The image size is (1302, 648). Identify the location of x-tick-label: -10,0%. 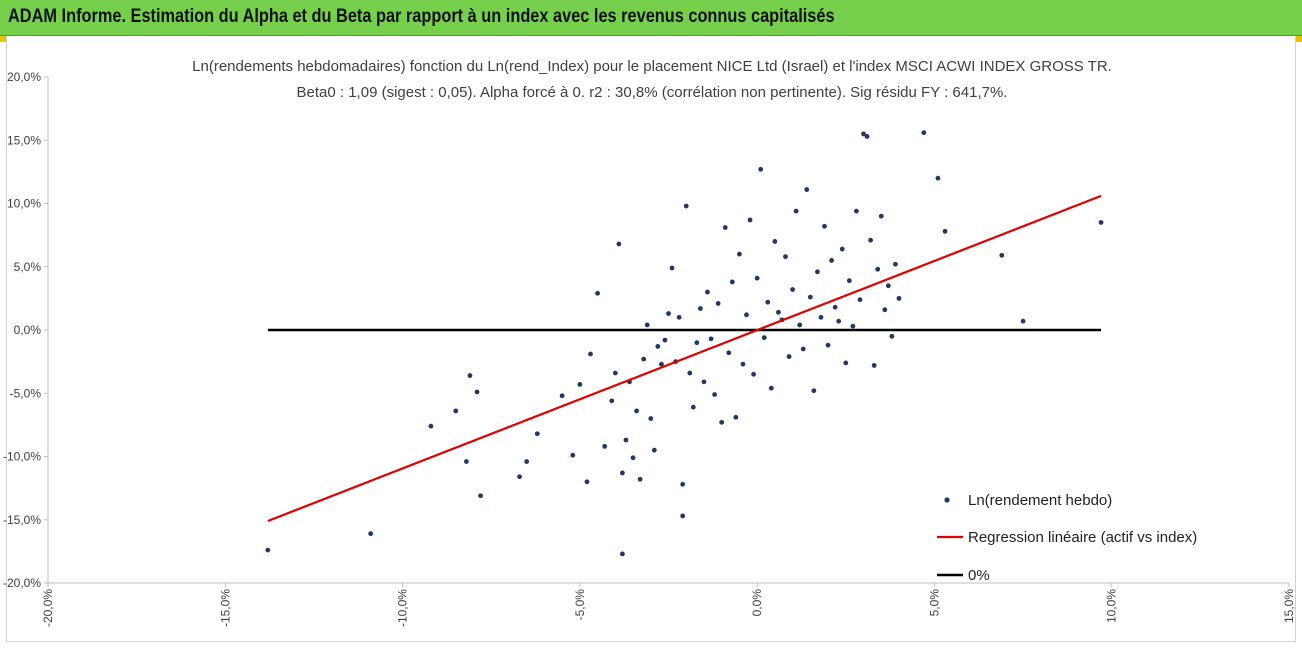
(403, 608).